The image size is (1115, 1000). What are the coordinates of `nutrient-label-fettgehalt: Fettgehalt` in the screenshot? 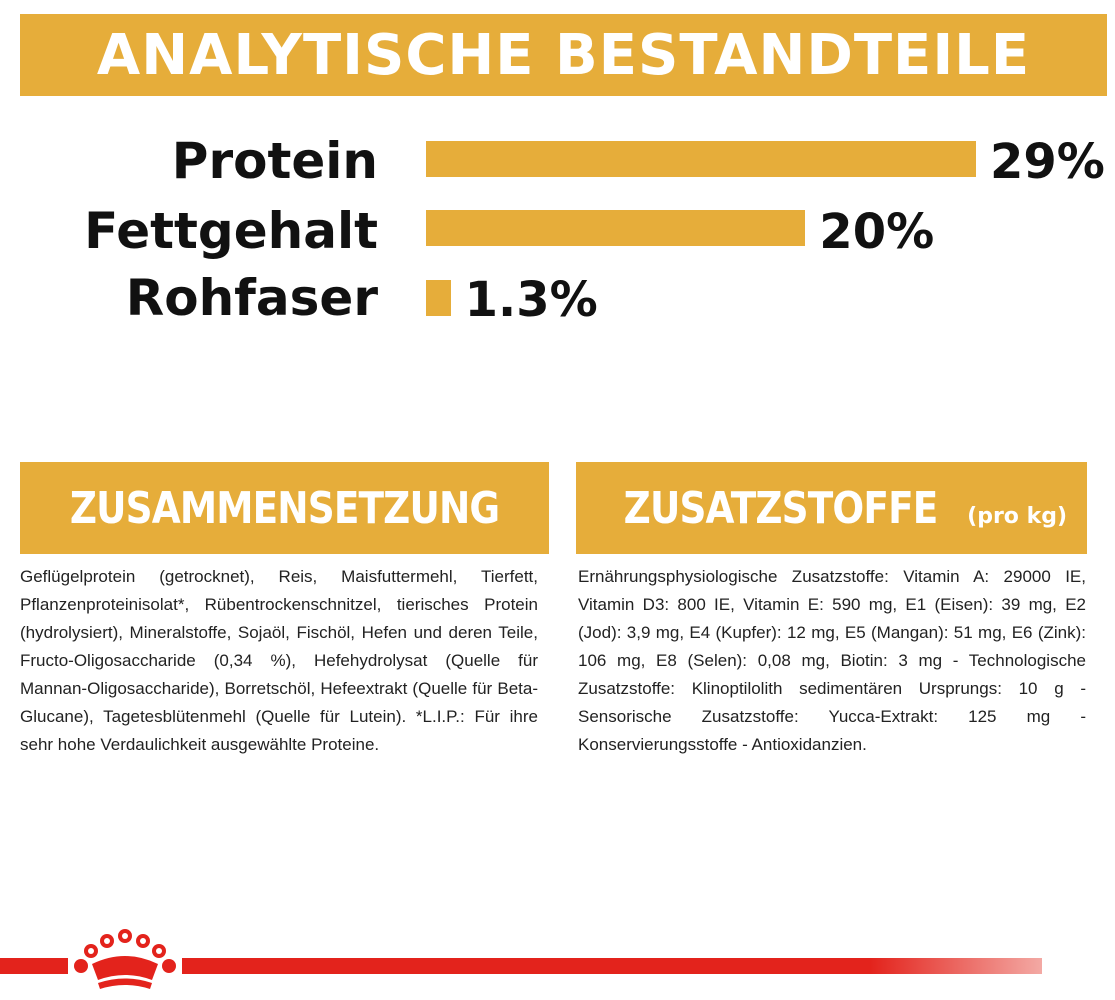 It's located at (231, 231).